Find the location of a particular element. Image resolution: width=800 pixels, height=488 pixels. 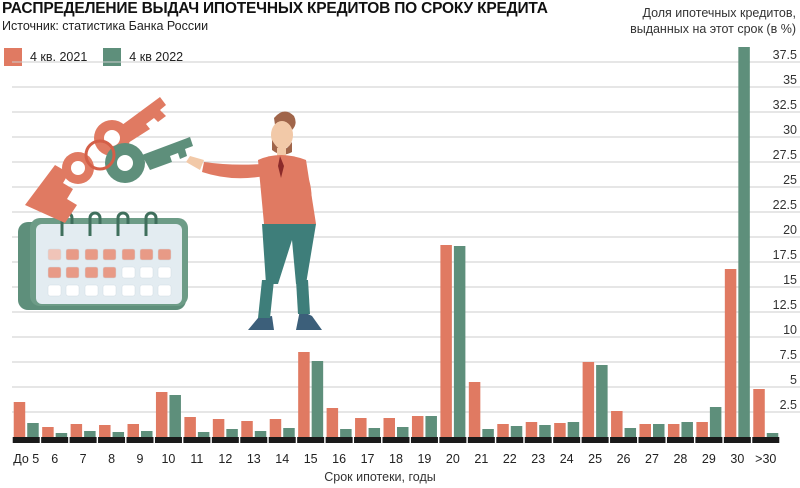

y-tick-label: 32.5 is located at coordinates (785, 105).